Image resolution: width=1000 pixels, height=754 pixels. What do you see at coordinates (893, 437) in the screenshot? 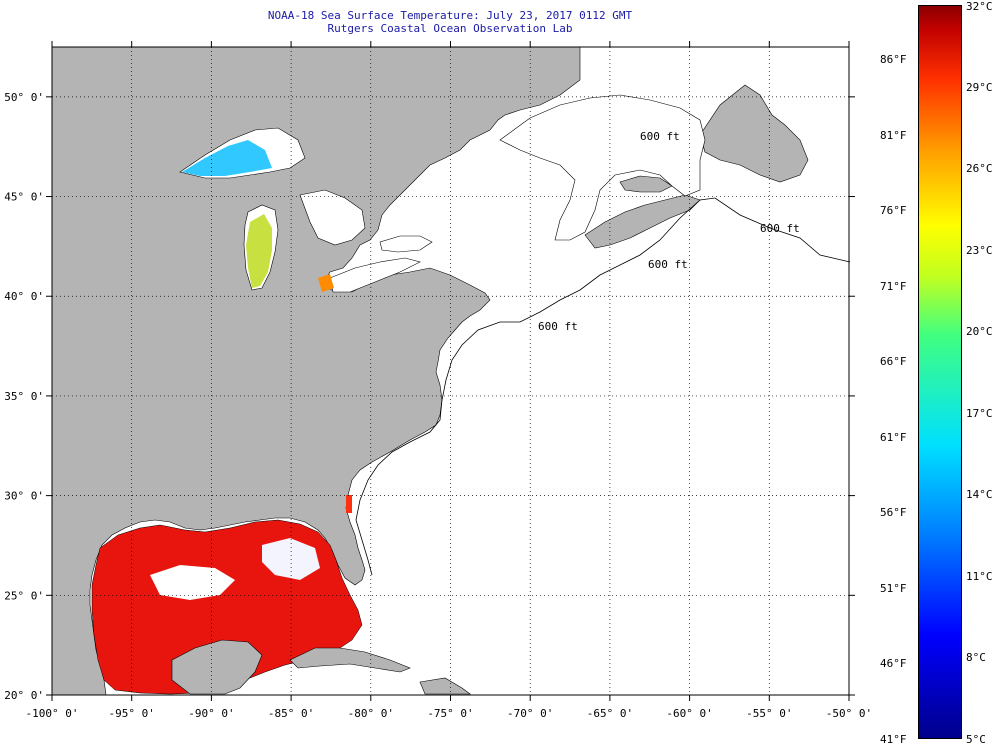
I see `colorbar-fahrenheit-label: 61°F` at bounding box center [893, 437].